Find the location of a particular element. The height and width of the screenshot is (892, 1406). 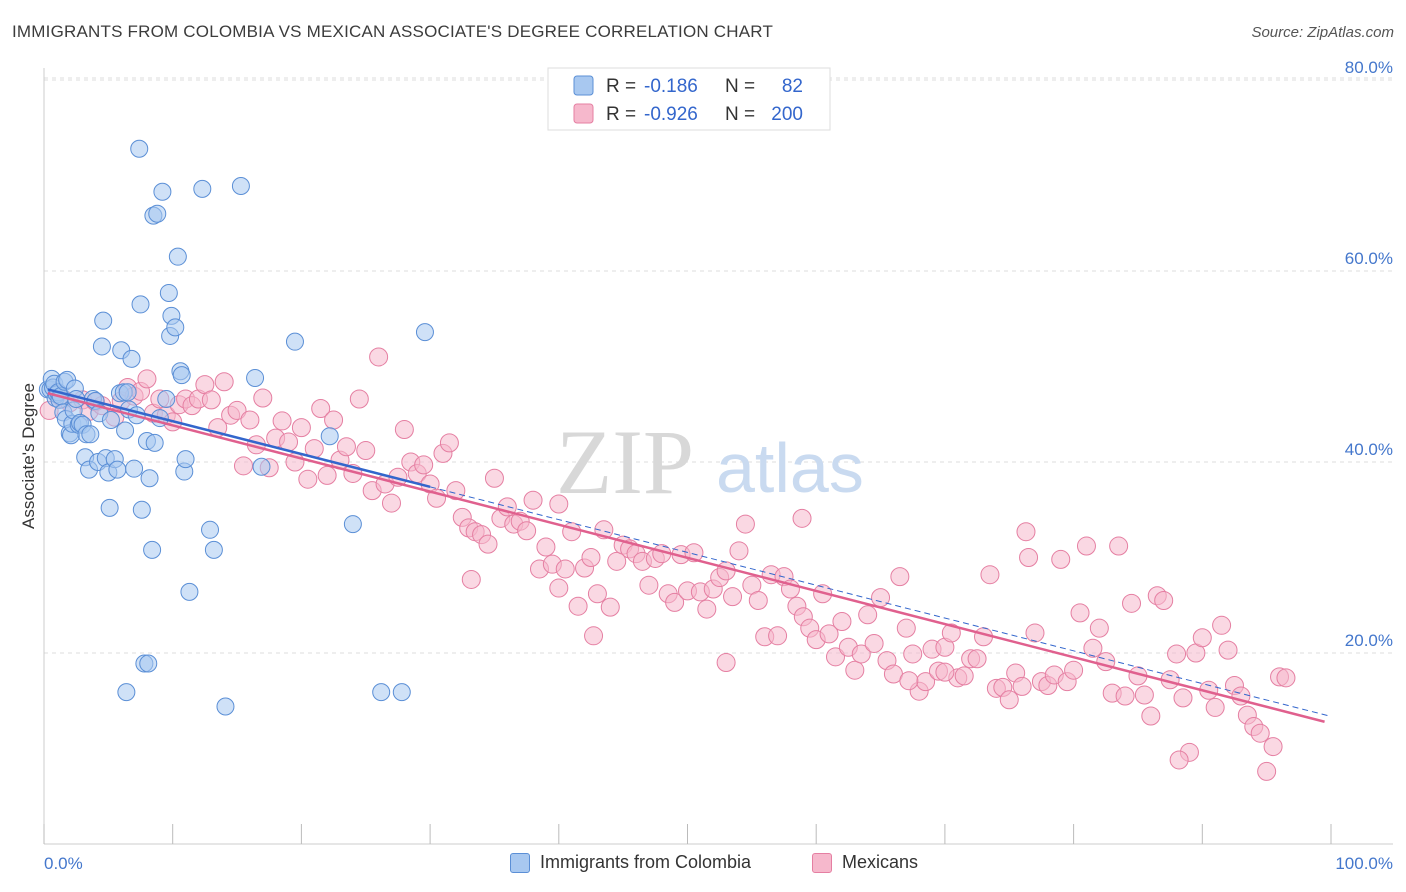

stats-legend-swatch-blue is located at coordinates (583, 85).